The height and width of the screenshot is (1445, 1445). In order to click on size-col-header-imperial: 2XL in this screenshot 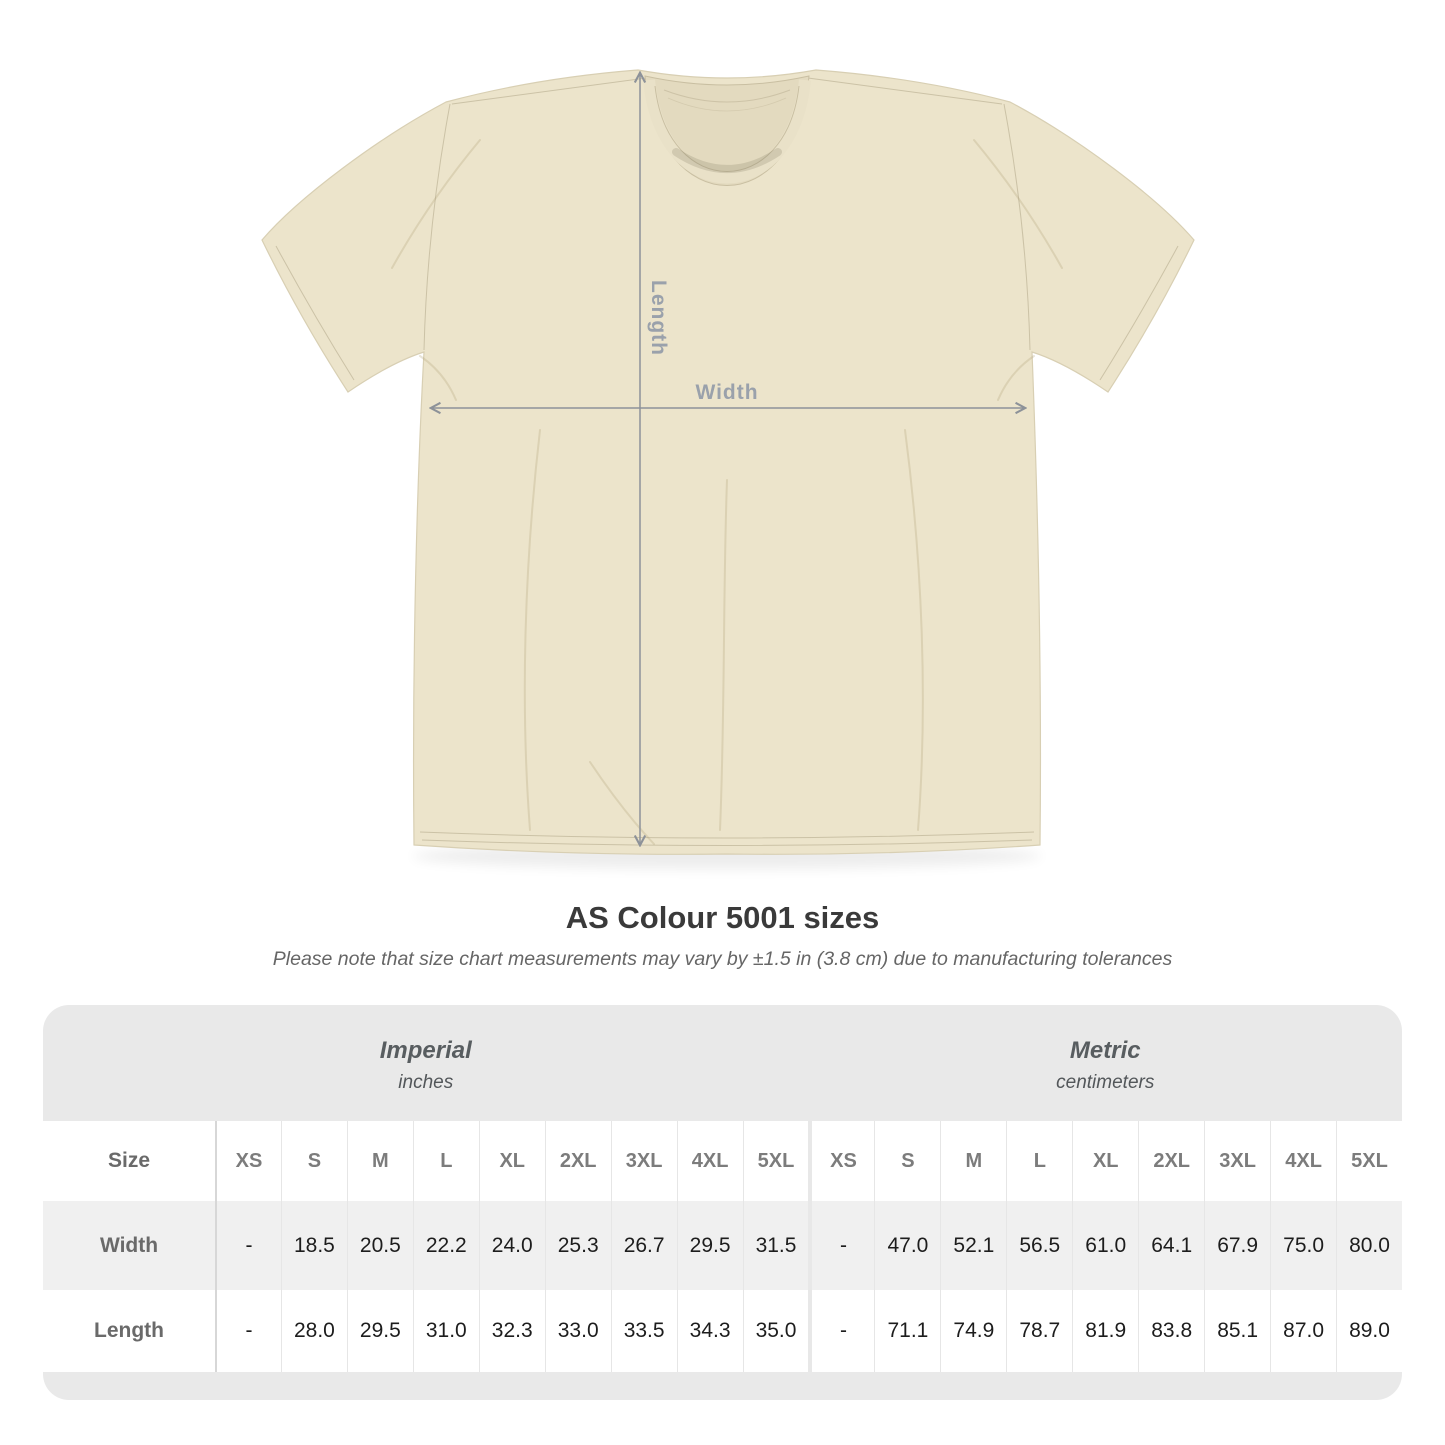, I will do `click(577, 1161)`.